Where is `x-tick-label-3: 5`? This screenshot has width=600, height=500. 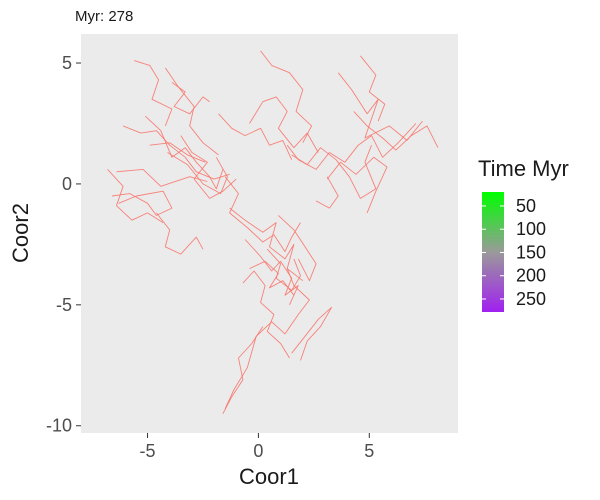 x-tick-label-3: 5 is located at coordinates (369, 451).